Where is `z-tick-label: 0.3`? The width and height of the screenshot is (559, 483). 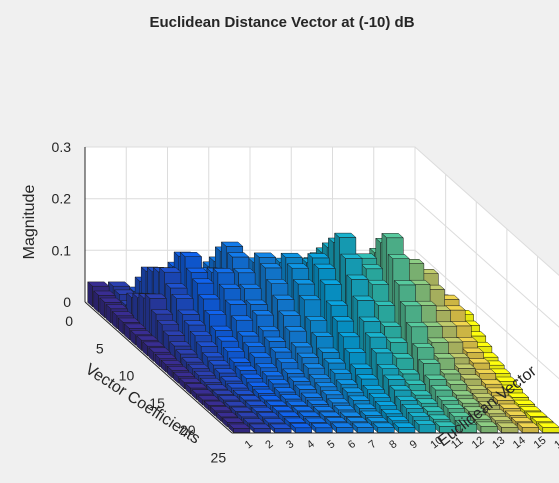
z-tick-label: 0.3 is located at coordinates (62, 147).